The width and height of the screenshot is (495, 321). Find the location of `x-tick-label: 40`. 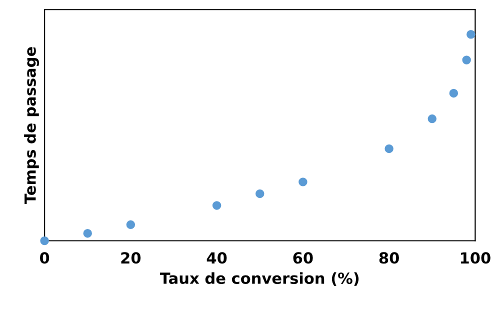

x-tick-label: 40 is located at coordinates (216, 258).